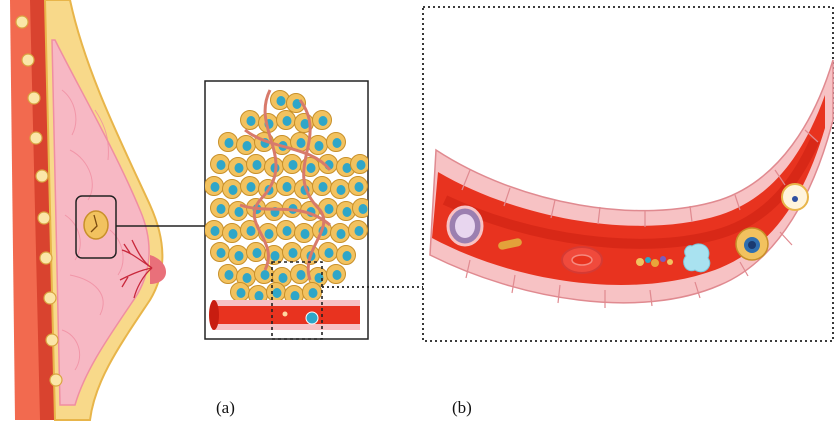 This screenshot has height=430, width=837. What do you see at coordinates (654, 261) in the screenshot?
I see `platelet-cluster` at bounding box center [654, 261].